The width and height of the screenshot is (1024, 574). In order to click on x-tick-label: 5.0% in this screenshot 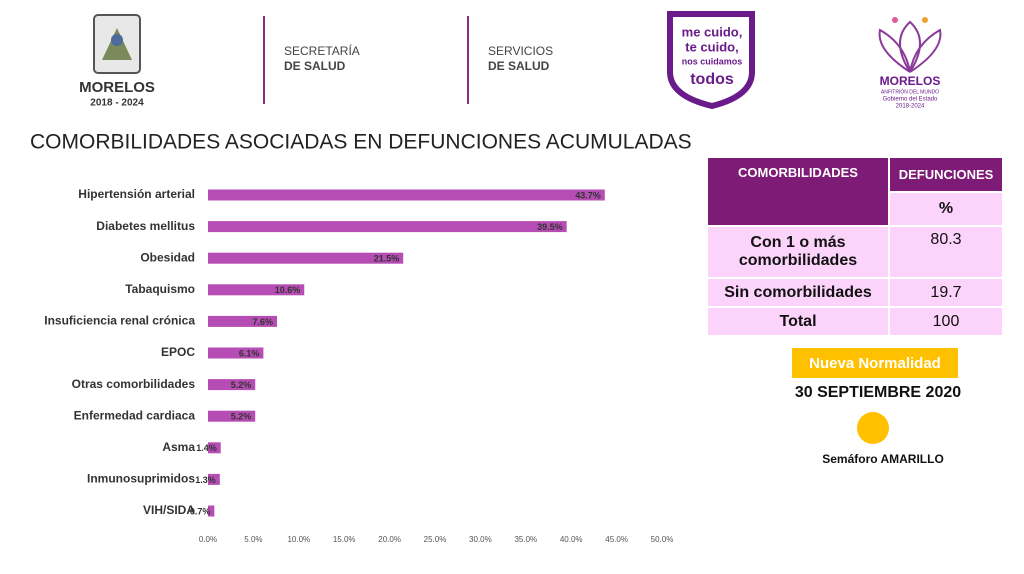, I will do `click(253, 539)`.